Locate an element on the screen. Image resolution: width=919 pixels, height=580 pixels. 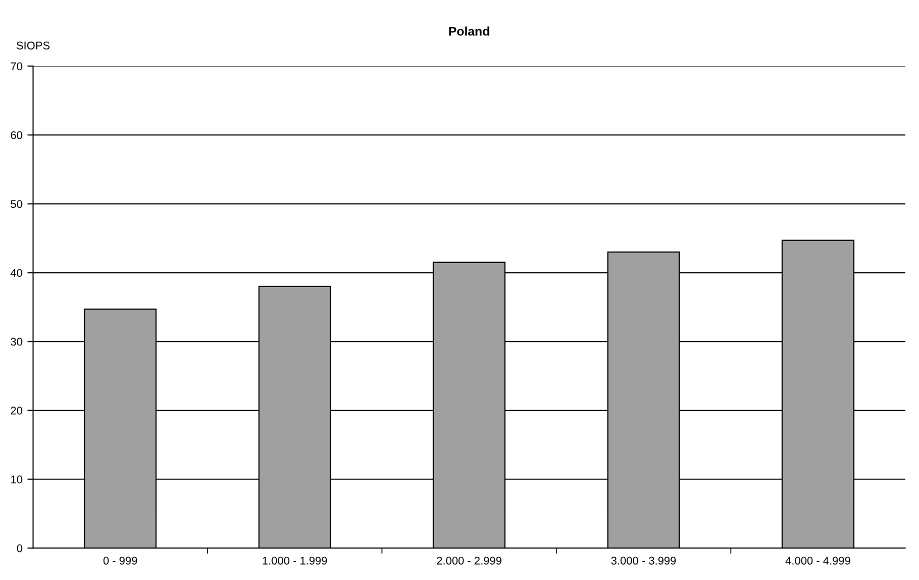
y-tick-label: 10 is located at coordinates (16, 480).